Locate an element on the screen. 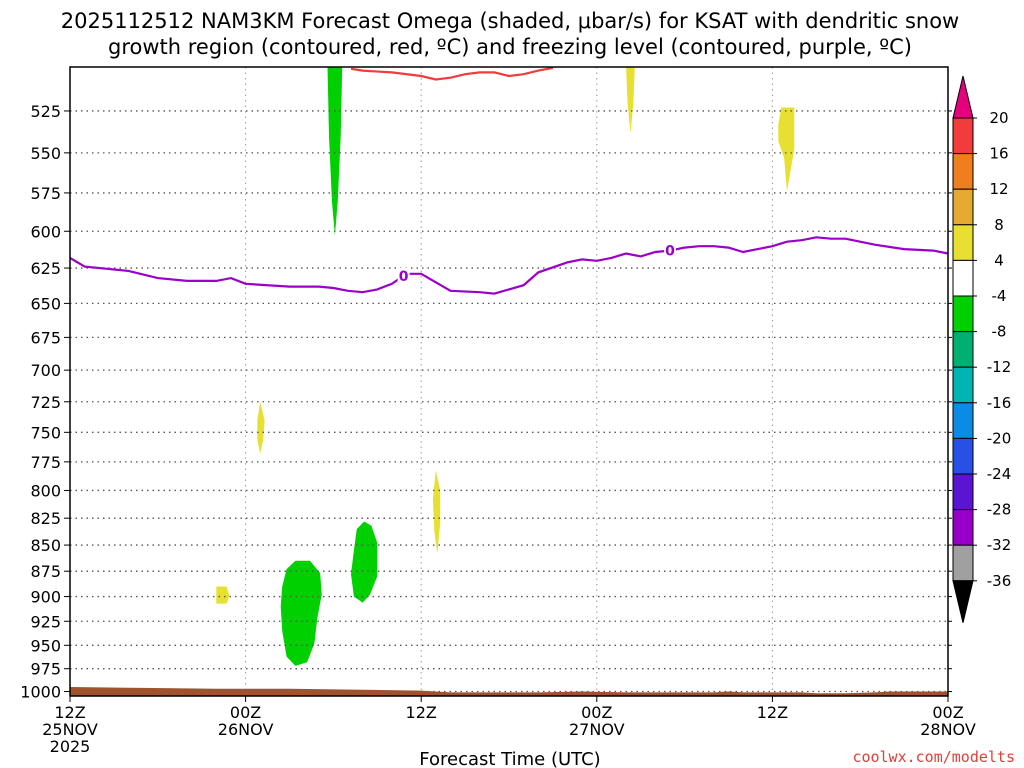 The width and height of the screenshot is (1024, 768). x-tick-label-1-1: 26NOV is located at coordinates (246, 729).